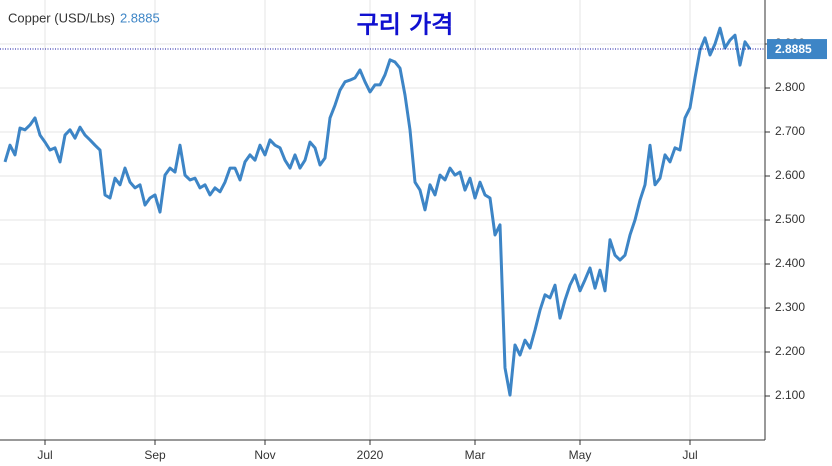 The height and width of the screenshot is (466, 832). Describe the element at coordinates (790, 219) in the screenshot. I see `y-tick-label: 2.500` at that location.